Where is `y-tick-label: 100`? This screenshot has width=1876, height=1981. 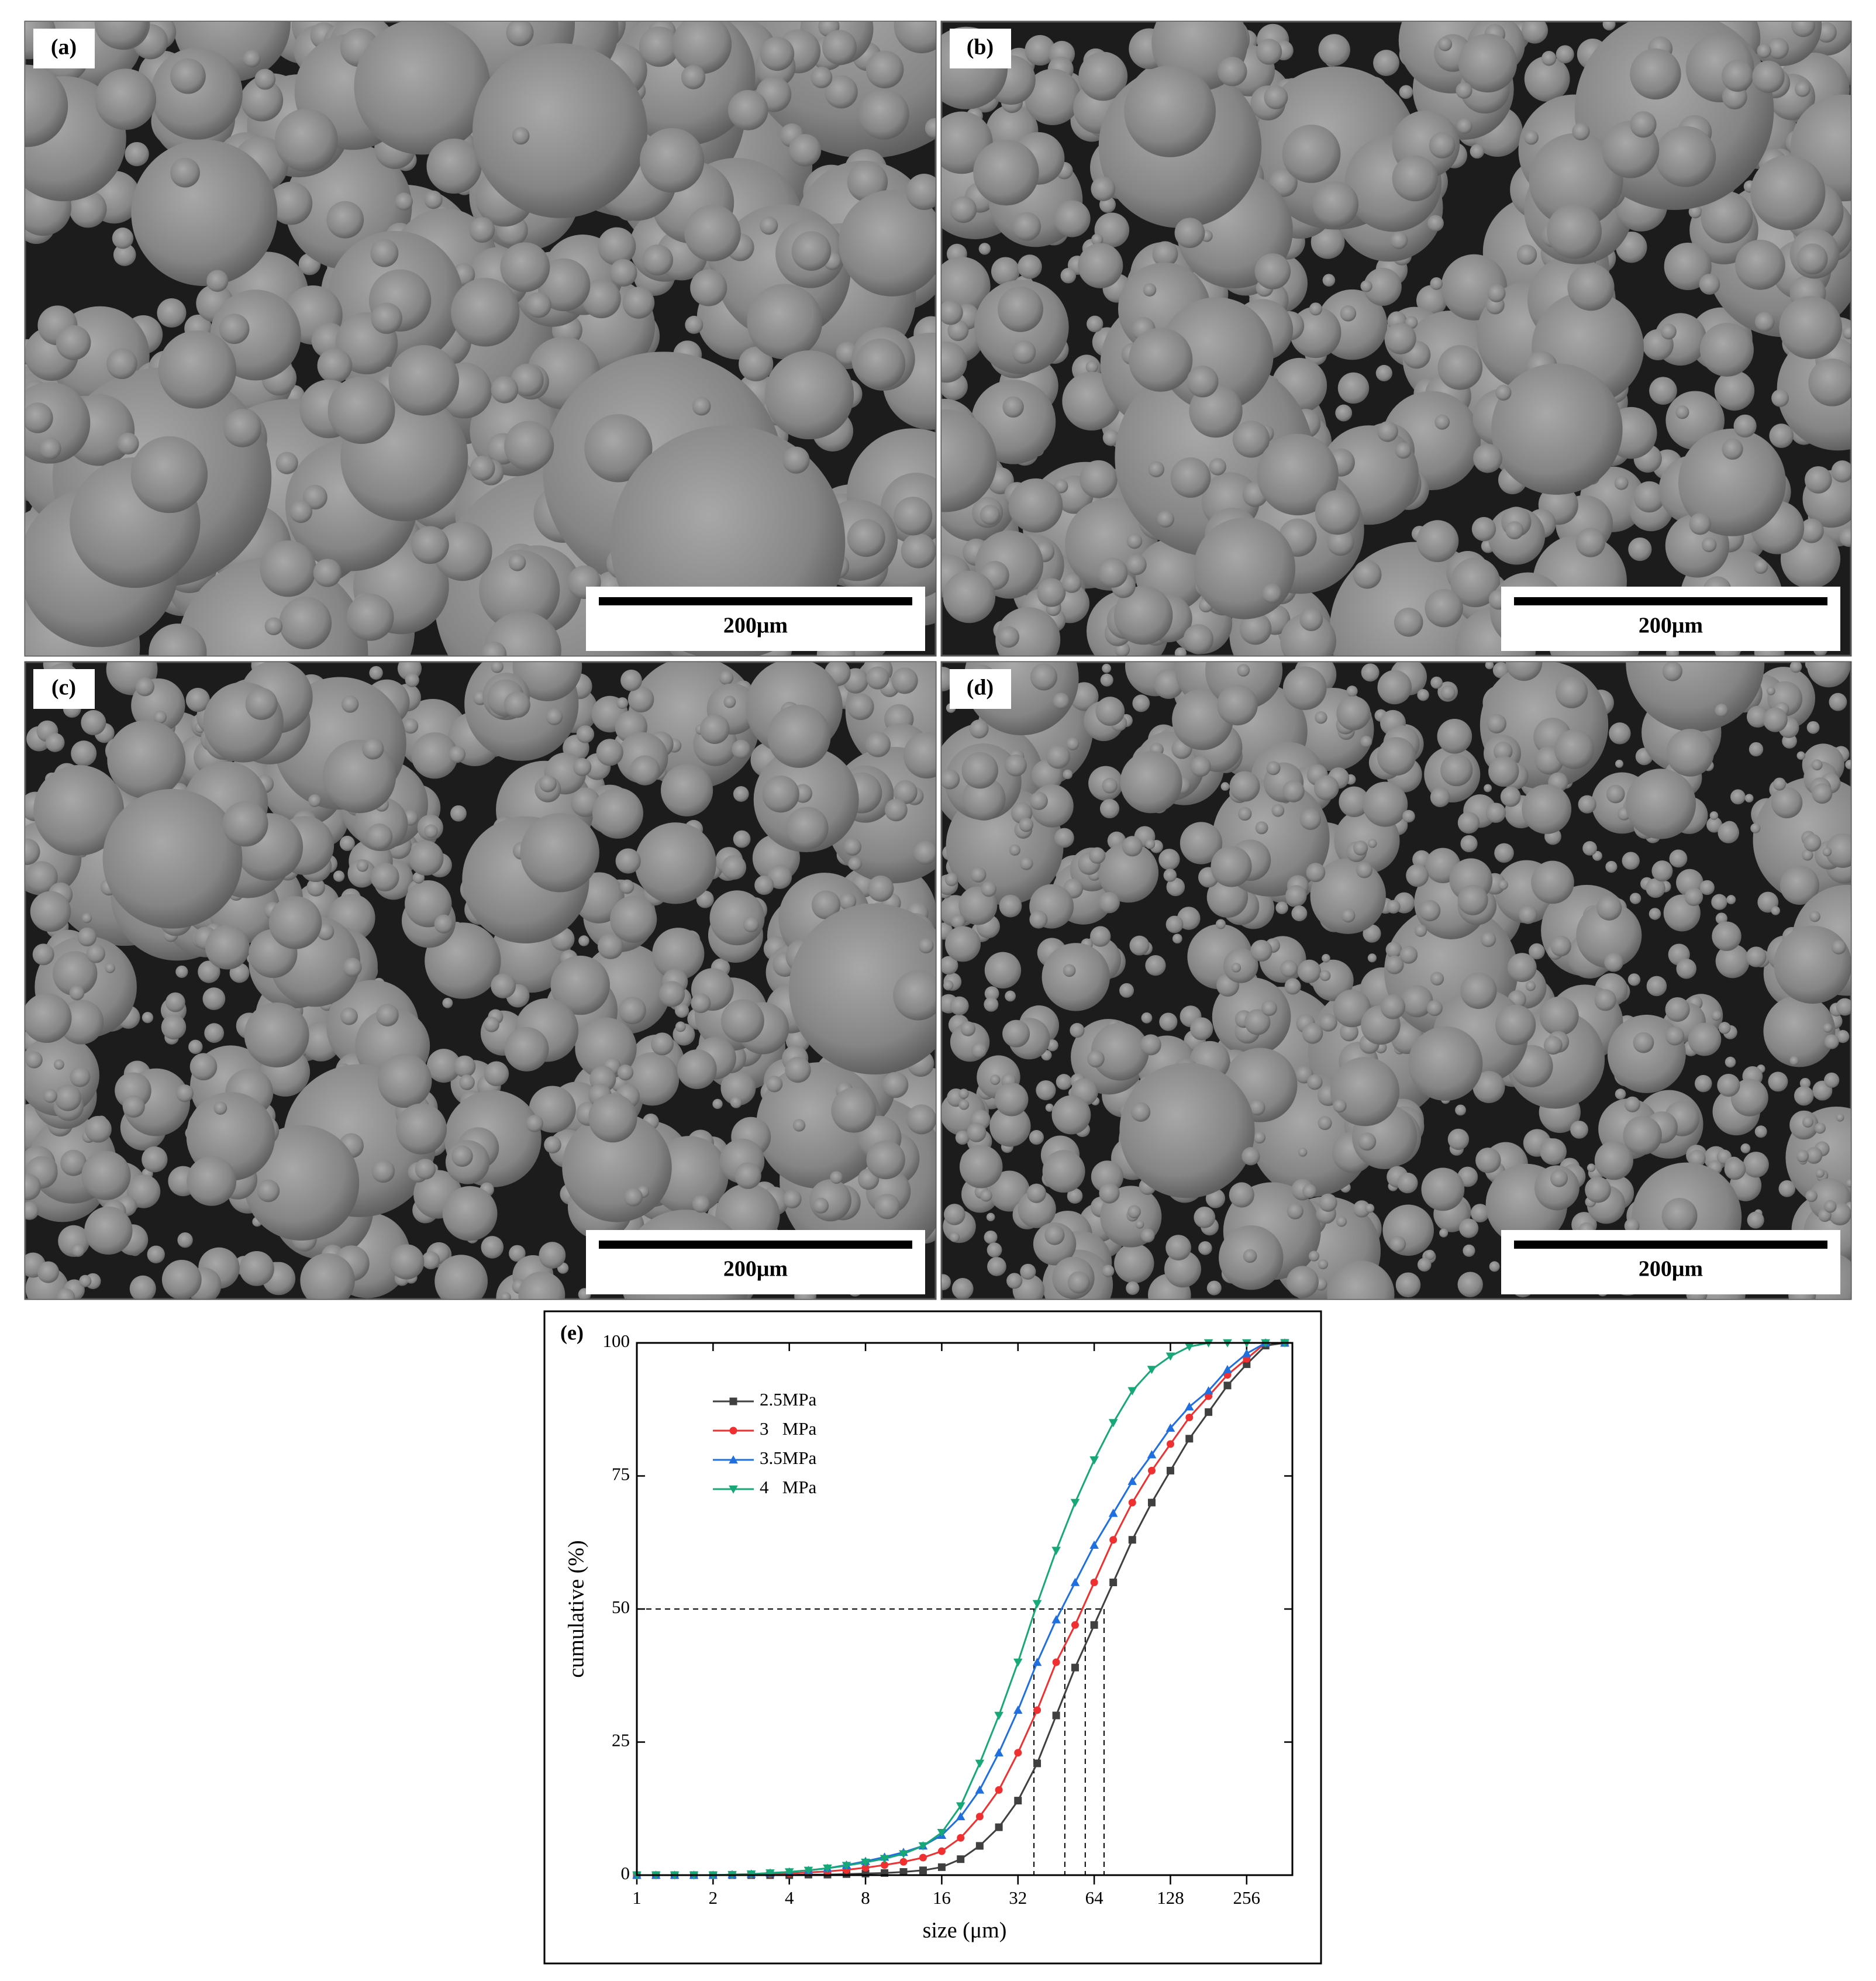
y-tick-label: 100 is located at coordinates (616, 1341).